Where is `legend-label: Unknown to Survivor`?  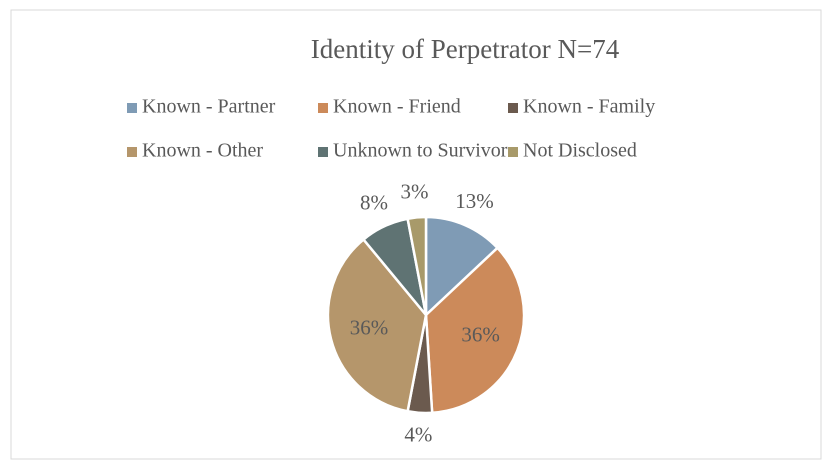
legend-label: Unknown to Survivor is located at coordinates (420, 151).